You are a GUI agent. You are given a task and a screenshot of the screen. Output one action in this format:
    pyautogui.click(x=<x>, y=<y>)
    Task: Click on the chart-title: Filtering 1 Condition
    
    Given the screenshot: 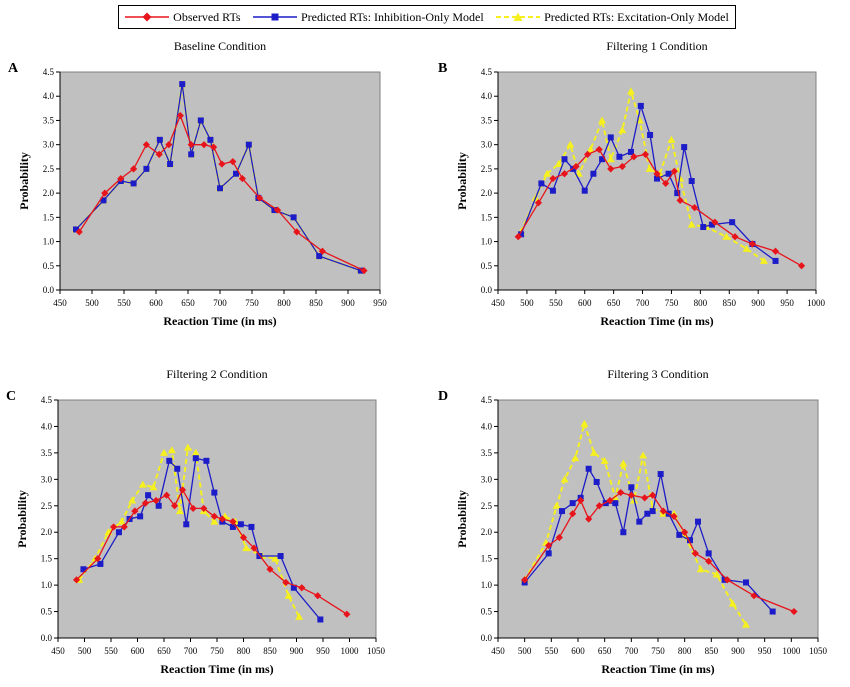 What is the action you would take?
    pyautogui.click(x=656, y=46)
    